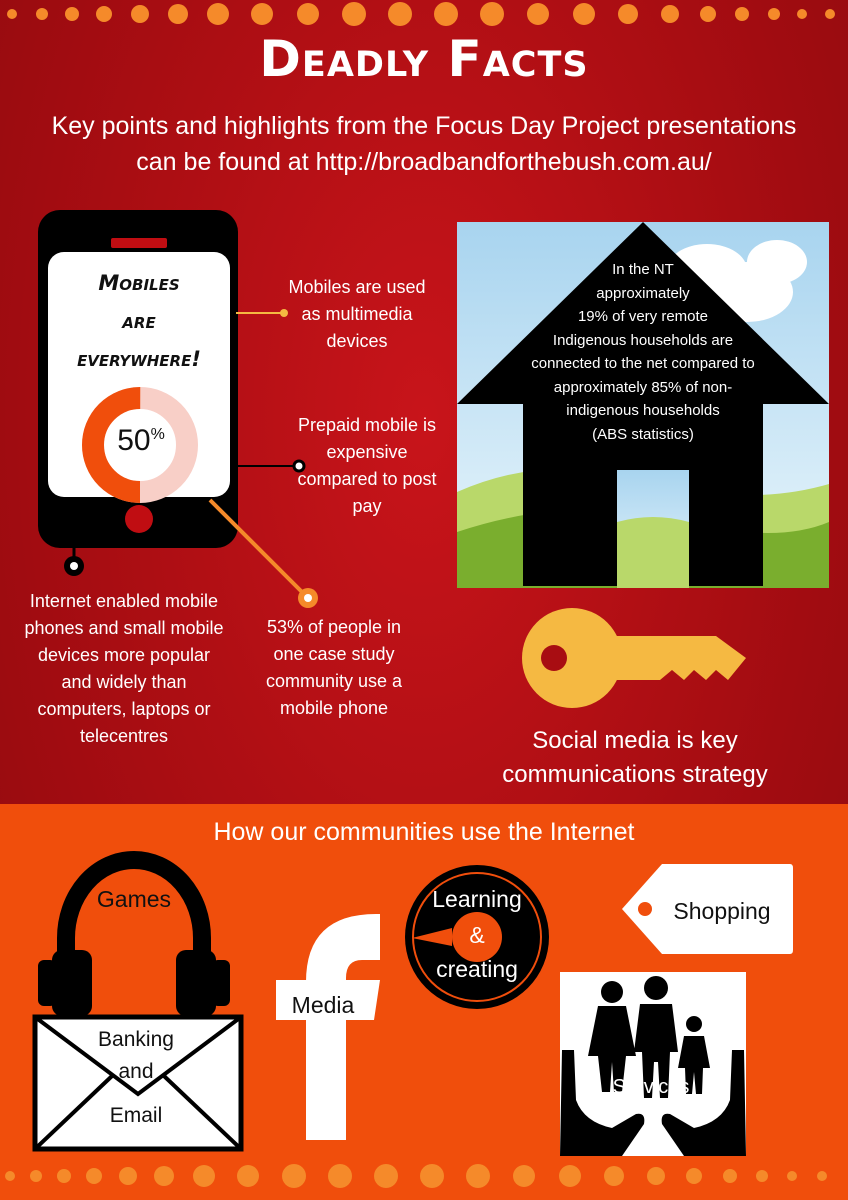  What do you see at coordinates (124, 682) in the screenshot?
I see `fact-line: and widely than` at bounding box center [124, 682].